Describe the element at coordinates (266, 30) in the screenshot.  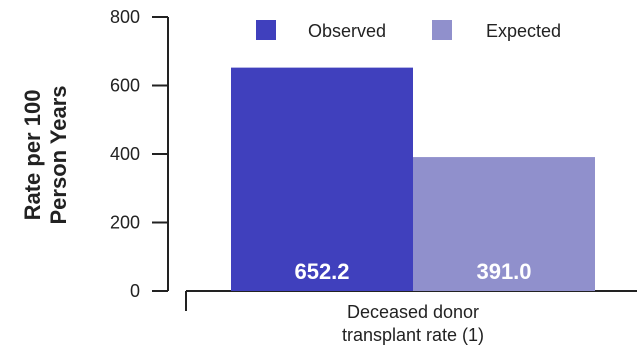
I see `legend-swatch-observed` at that location.